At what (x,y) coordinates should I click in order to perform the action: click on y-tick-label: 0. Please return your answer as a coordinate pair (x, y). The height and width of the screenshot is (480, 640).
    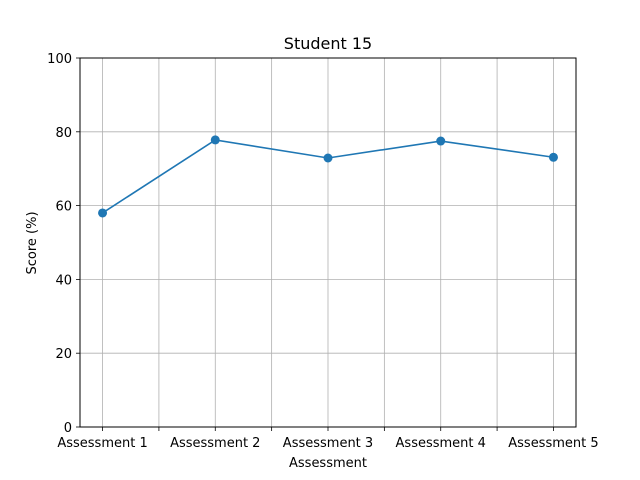
    Looking at the image, I should click on (68, 428).